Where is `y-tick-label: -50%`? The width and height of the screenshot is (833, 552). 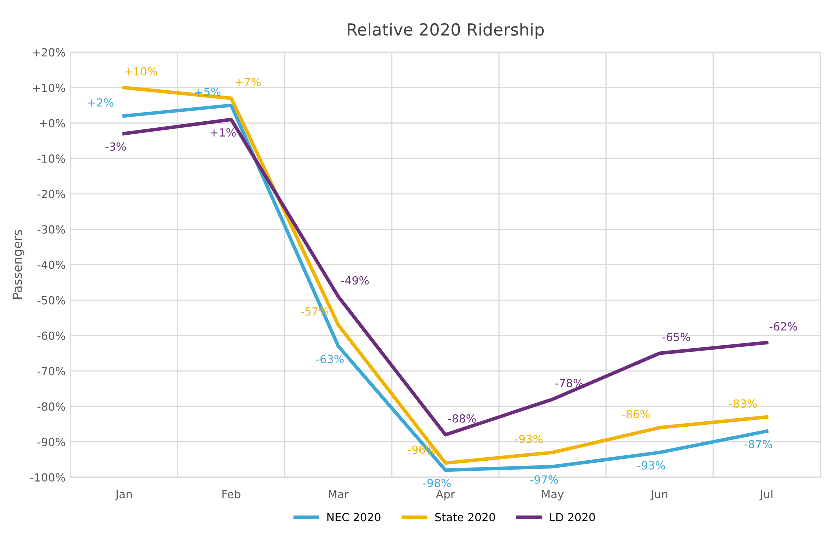 y-tick-label: -50% is located at coordinates (52, 300).